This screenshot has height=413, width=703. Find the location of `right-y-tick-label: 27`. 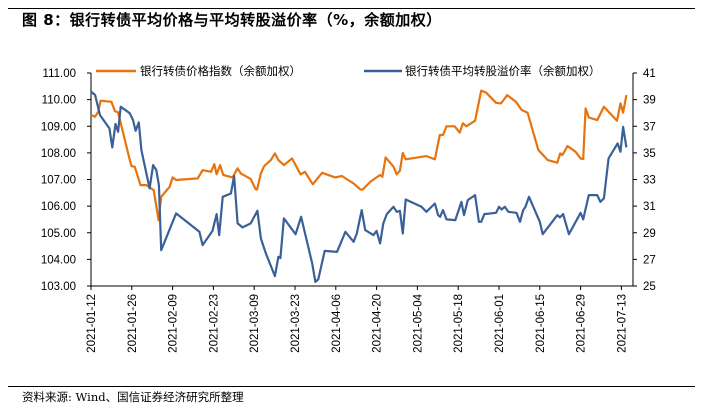

right-y-tick-label: 27 is located at coordinates (649, 260).